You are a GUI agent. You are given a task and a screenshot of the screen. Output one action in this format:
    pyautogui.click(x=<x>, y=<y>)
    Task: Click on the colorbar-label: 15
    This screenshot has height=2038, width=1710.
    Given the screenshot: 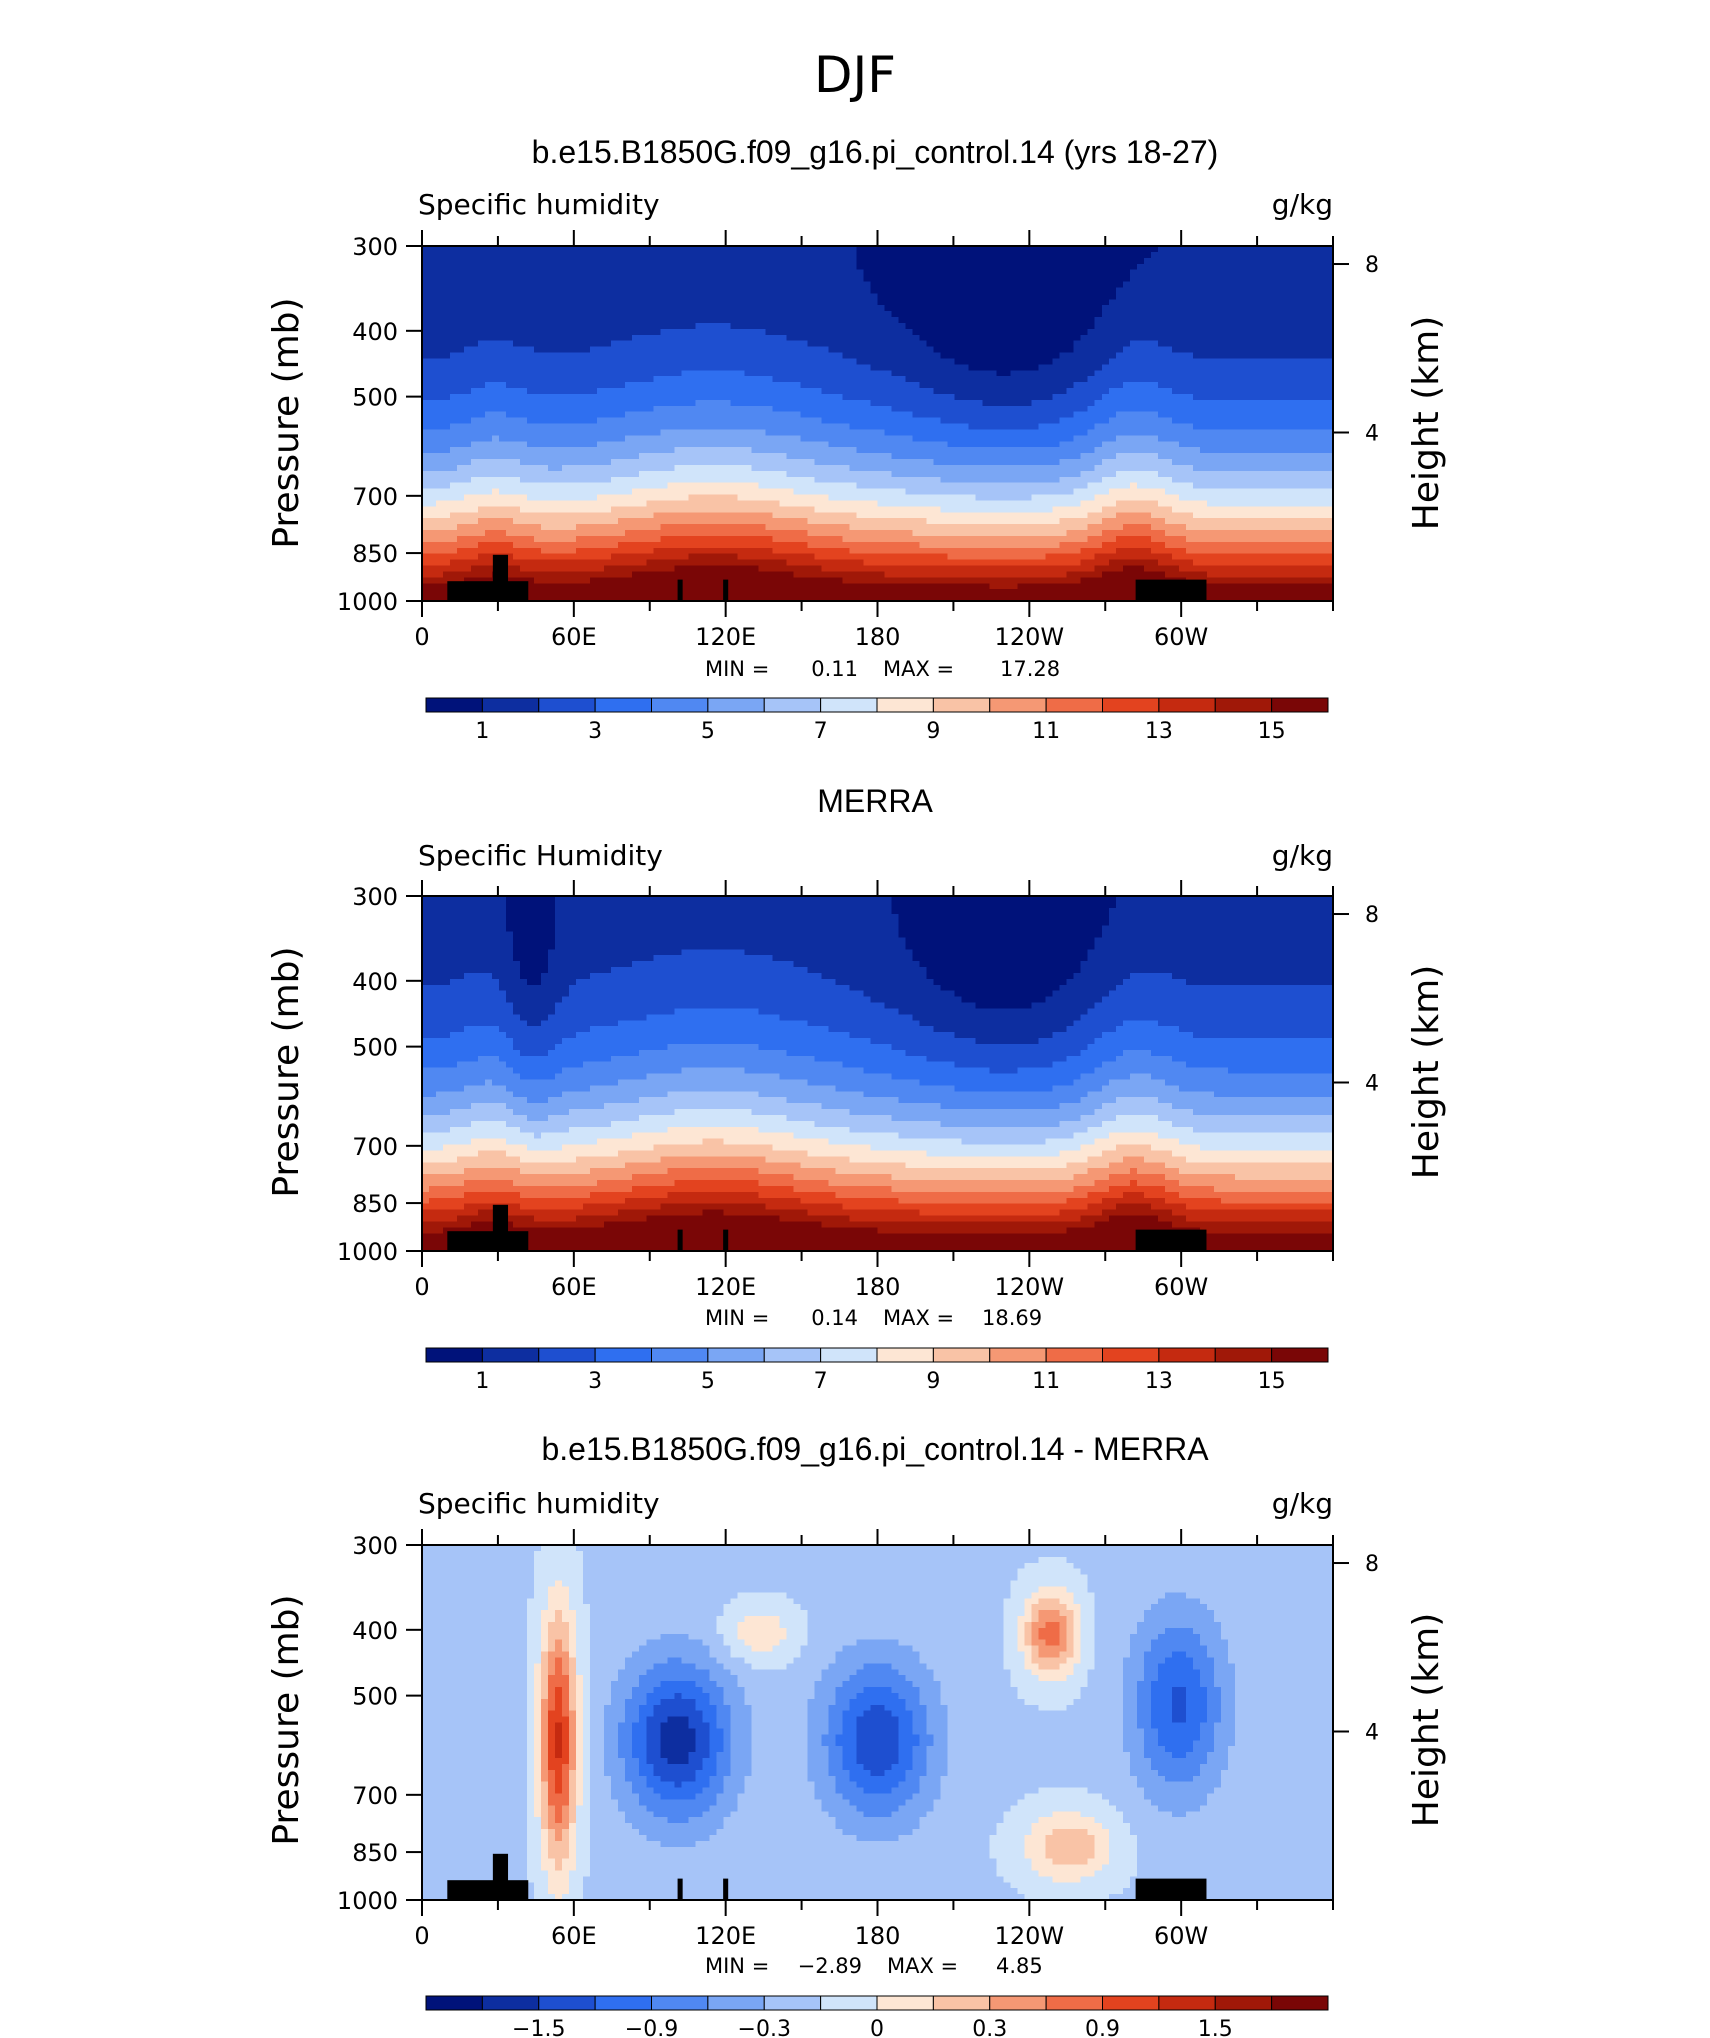 What is the action you would take?
    pyautogui.click(x=1272, y=1381)
    